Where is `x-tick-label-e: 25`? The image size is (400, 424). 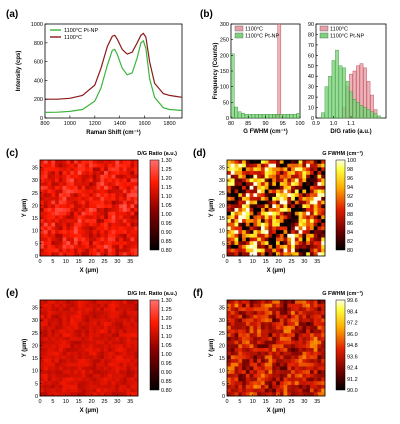 x-tick-label-e: 25 is located at coordinates (104, 402).